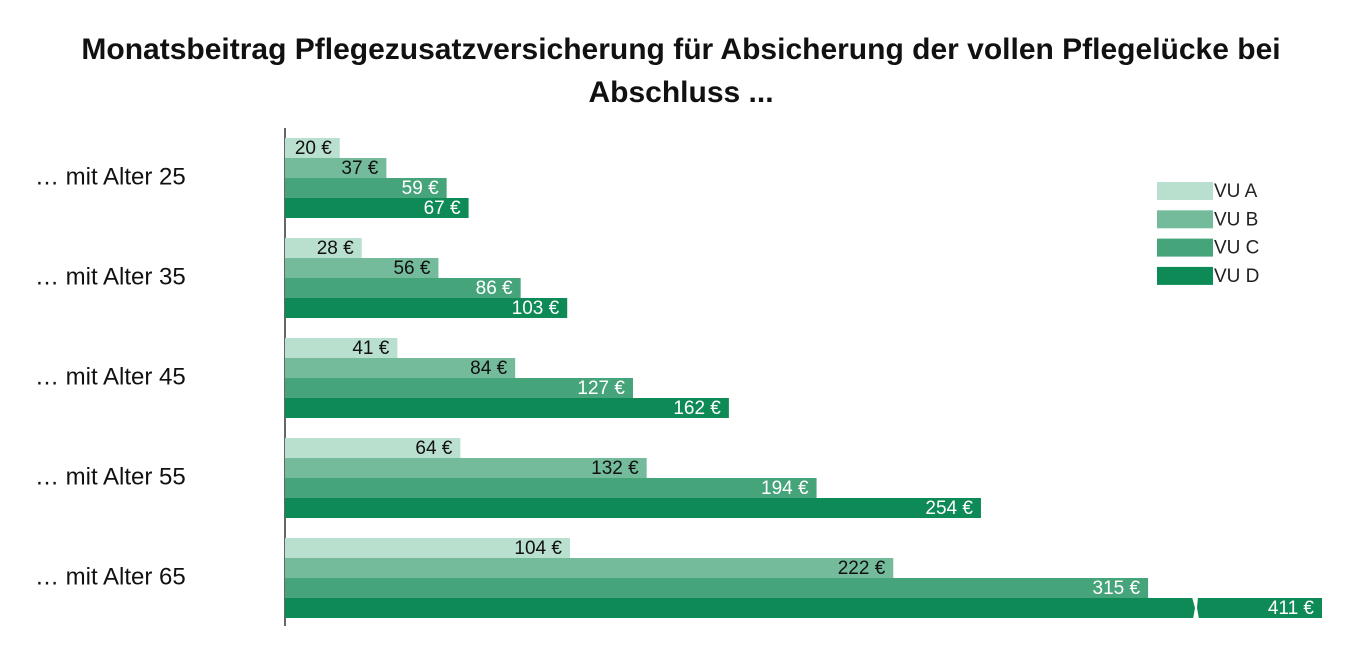 Image resolution: width=1362 pixels, height=650 pixels. Describe the element at coordinates (1236, 276) in the screenshot. I see `legend-label: VU D` at that location.